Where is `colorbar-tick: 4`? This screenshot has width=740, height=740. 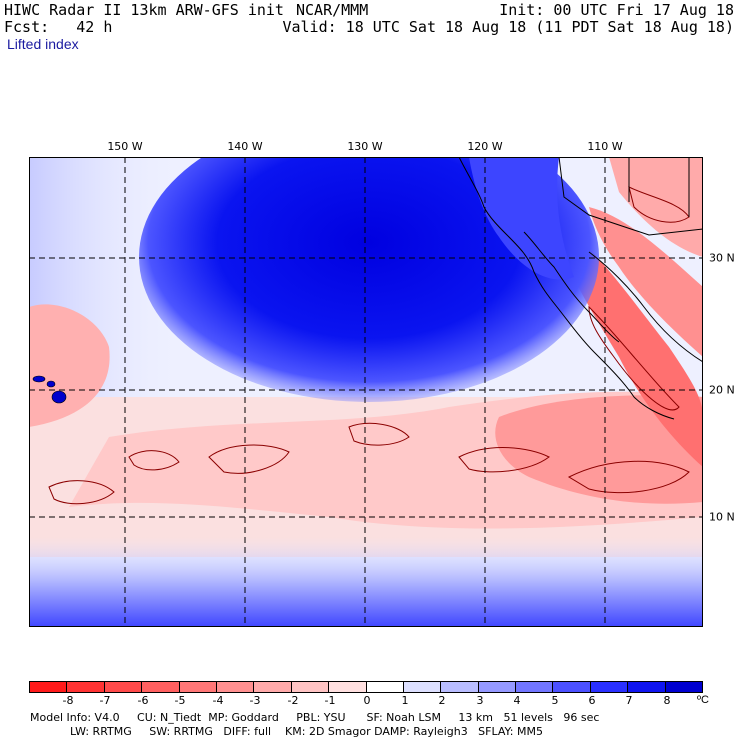 colorbar-tick: 4 is located at coordinates (517, 700).